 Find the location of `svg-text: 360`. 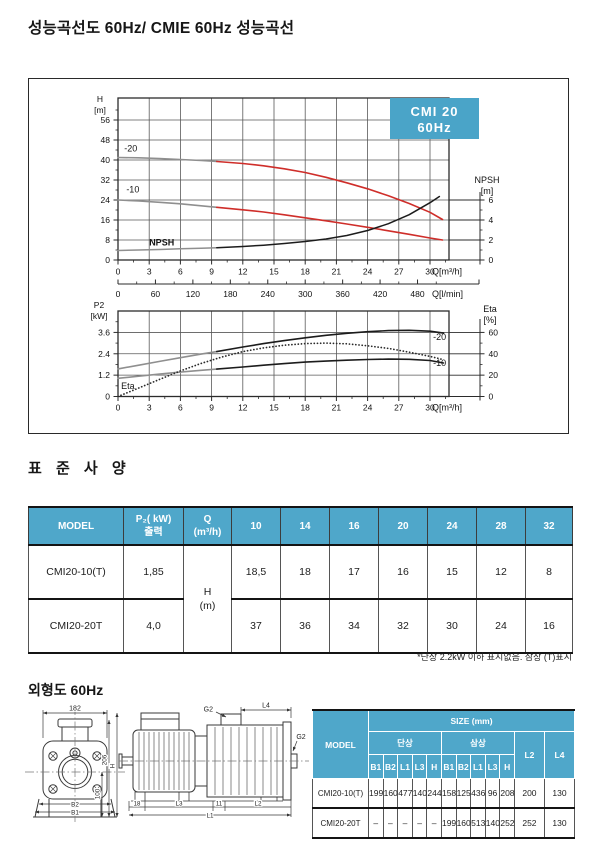

svg-text: 360 is located at coordinates (343, 294).